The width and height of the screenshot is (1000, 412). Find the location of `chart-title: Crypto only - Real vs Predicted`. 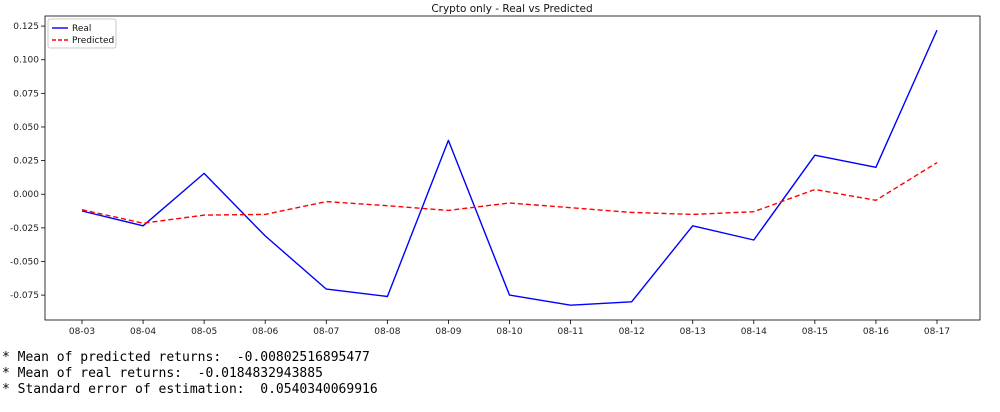

chart-title: Crypto only - Real vs Predicted is located at coordinates (511, 9).